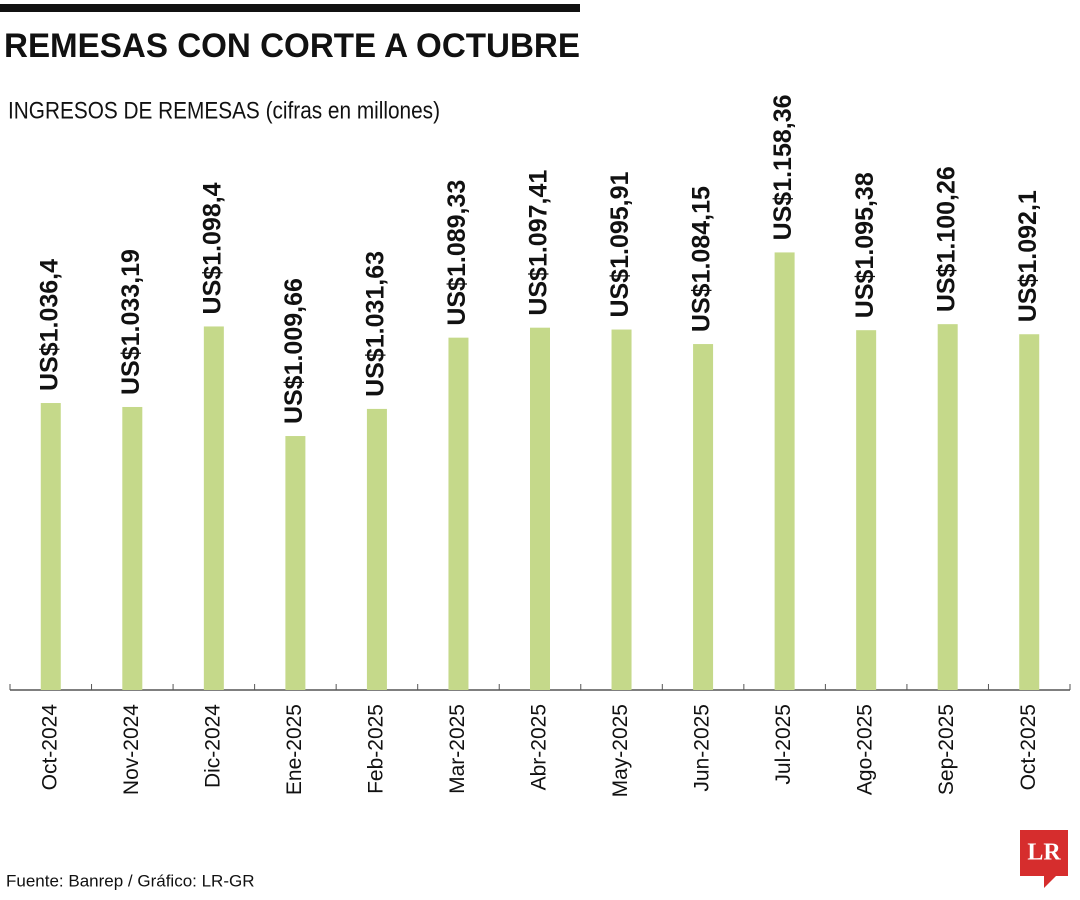  Describe the element at coordinates (946, 749) in the screenshot. I see `x-tick-label: Sep-2025` at that location.